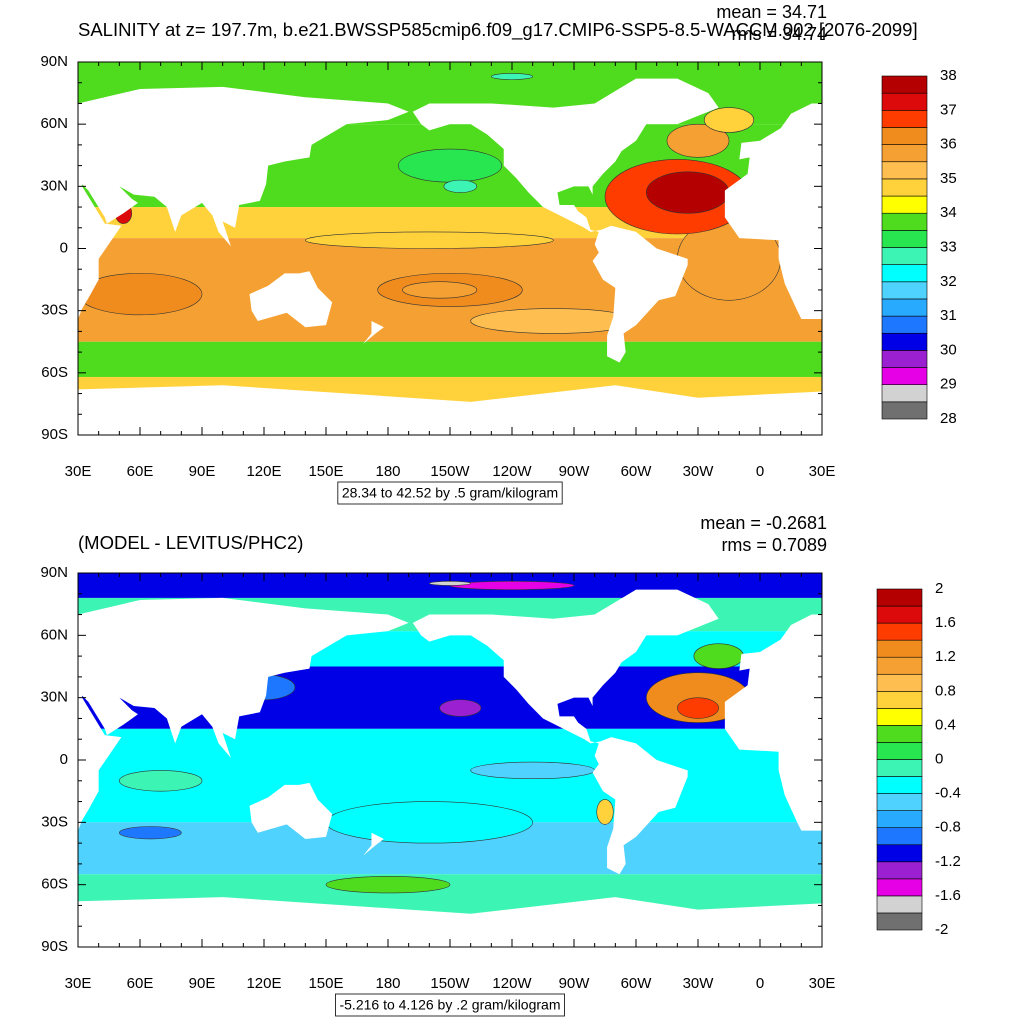 Image resolution: width=1024 pixels, height=1024 pixels. I want to click on lat-label: 60S, so click(54, 884).